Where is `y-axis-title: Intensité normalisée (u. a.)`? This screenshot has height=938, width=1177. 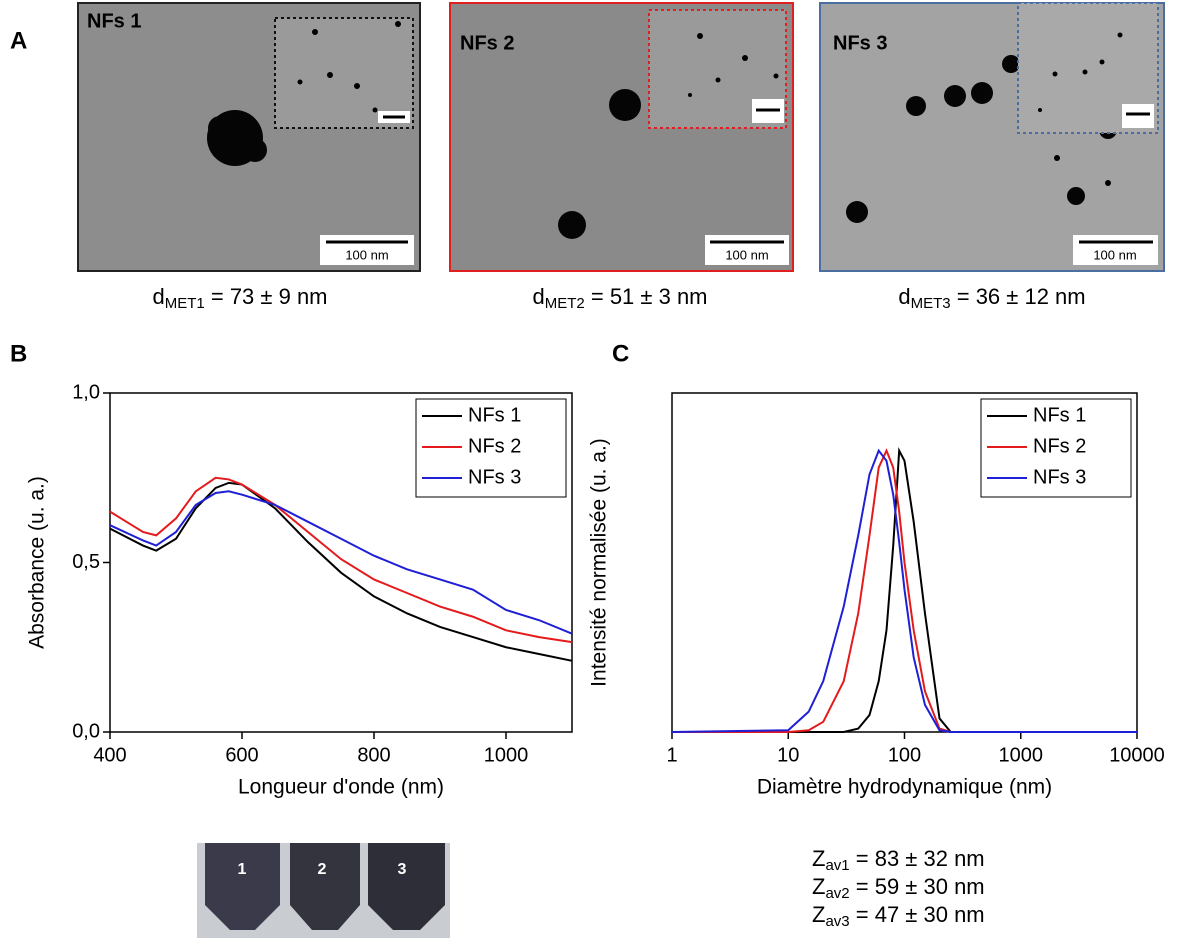
y-axis-title: Intensité normalisée (u. a.) is located at coordinates (599, 562).